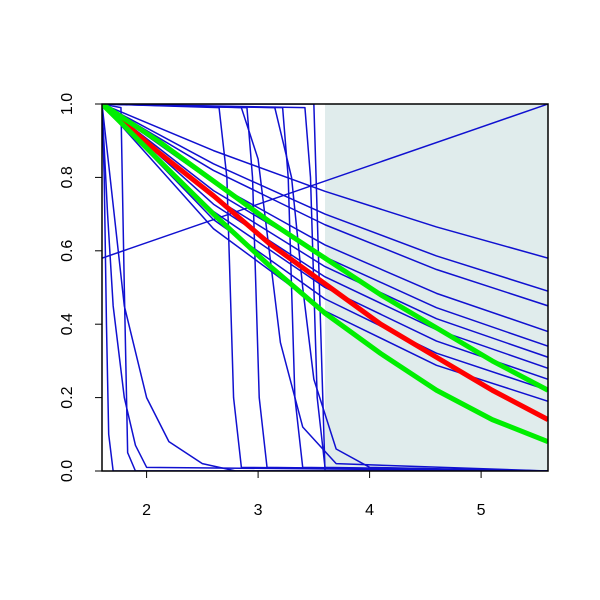 This screenshot has height=600, width=600. I want to click on y-tick-label: 0.4, so click(67, 324).